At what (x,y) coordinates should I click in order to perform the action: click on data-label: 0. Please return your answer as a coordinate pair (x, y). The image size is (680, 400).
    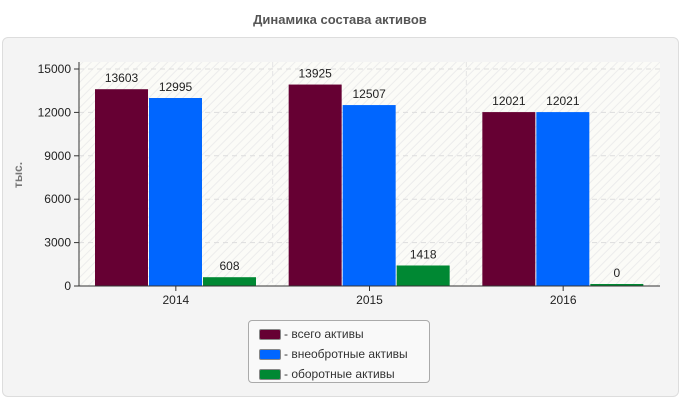
    Looking at the image, I should click on (616, 273).